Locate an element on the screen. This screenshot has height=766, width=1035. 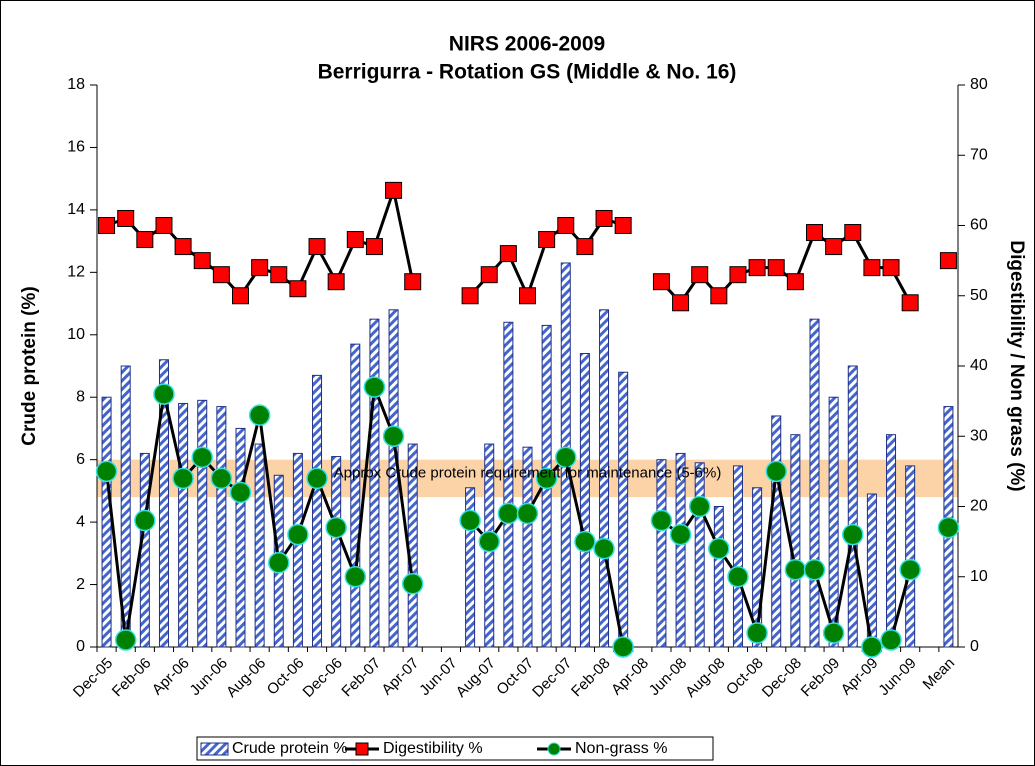
y2-tick-label: 20 is located at coordinates (979, 506).